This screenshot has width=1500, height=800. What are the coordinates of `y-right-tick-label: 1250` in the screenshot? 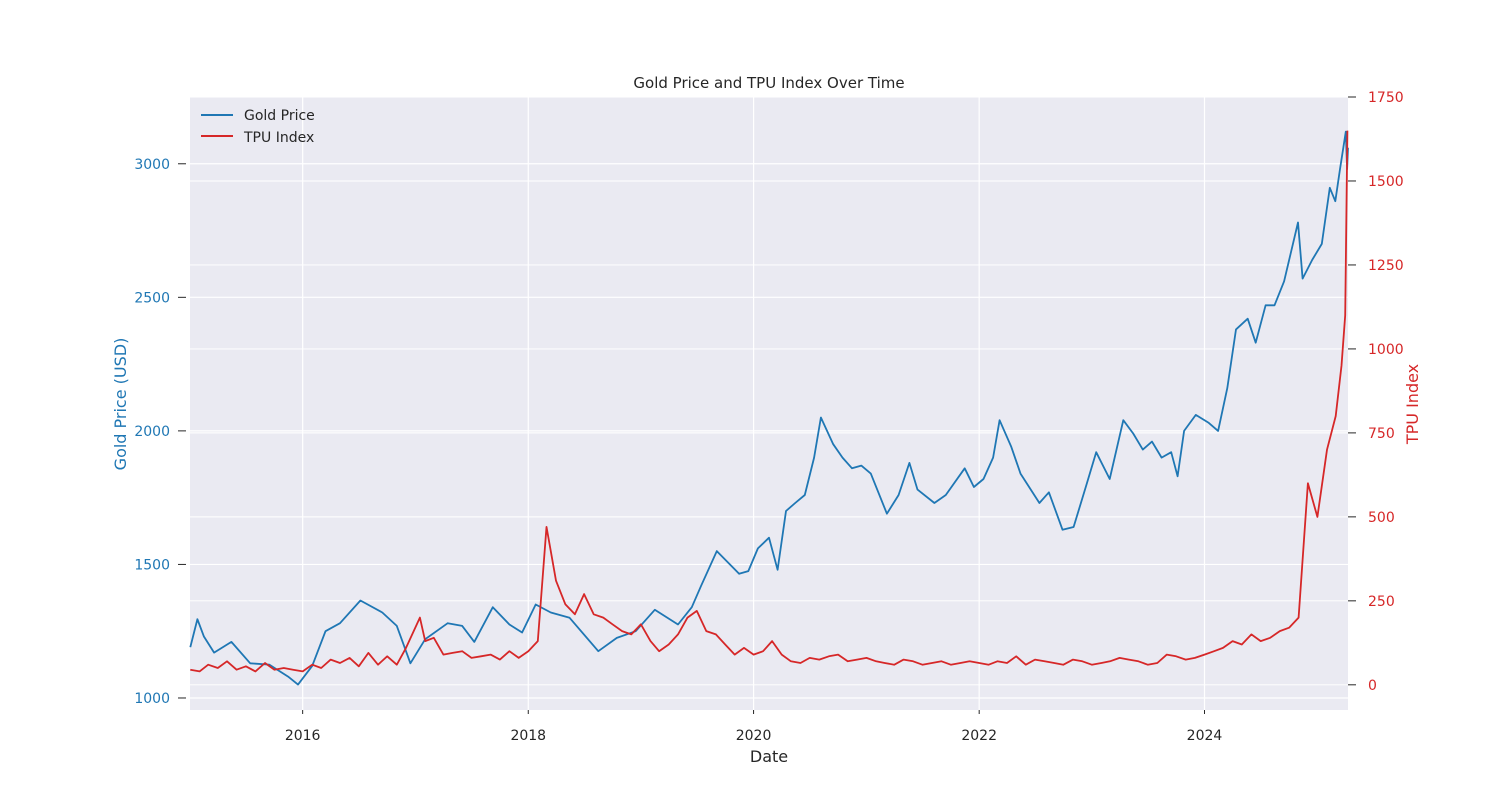 It's located at (1386, 266).